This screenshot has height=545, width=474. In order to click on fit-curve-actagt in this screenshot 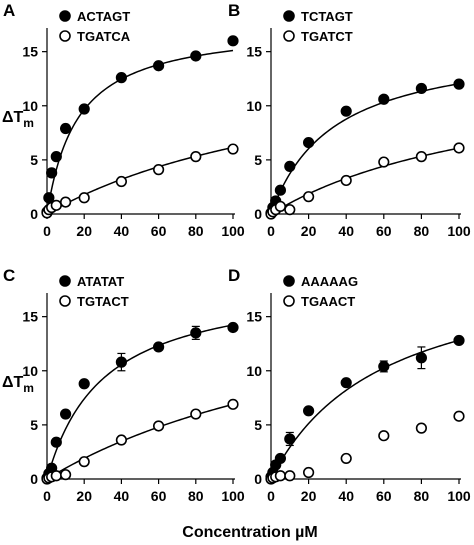, I will do `click(140, 132)`.